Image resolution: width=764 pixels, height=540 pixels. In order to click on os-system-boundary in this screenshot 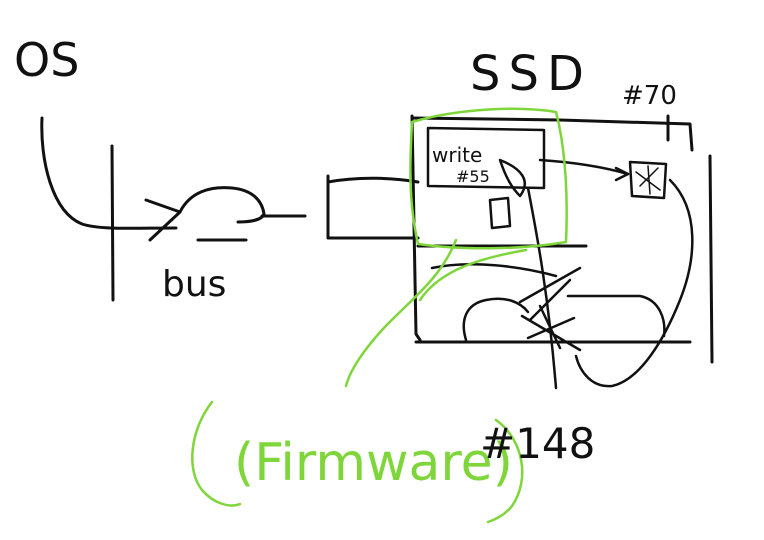, I will do `click(109, 209)`.